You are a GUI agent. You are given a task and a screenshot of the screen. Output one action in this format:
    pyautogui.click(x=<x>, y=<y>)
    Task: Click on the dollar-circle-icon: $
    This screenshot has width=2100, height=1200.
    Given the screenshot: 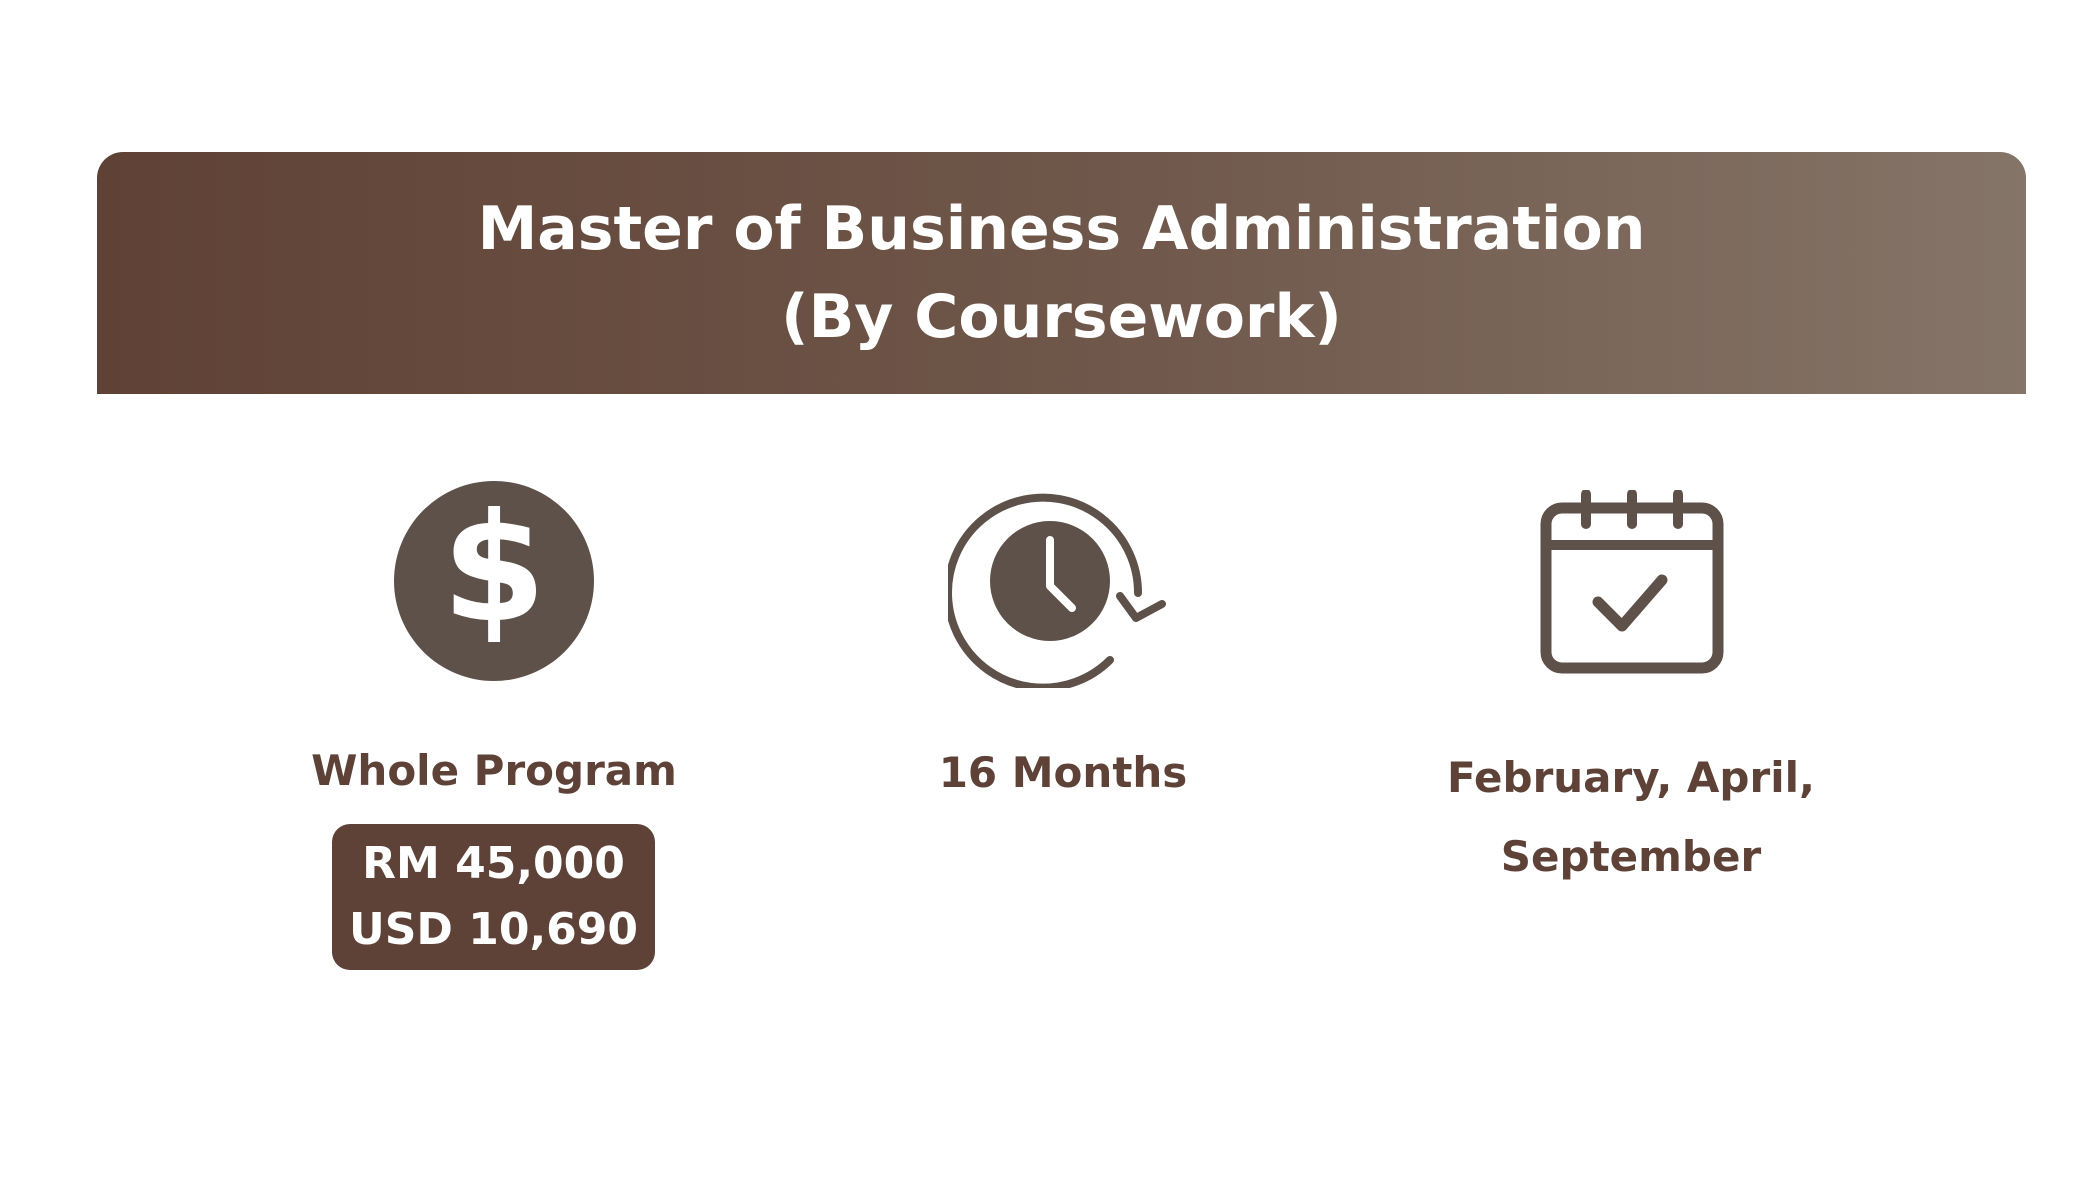 What is the action you would take?
    pyautogui.click(x=494, y=581)
    